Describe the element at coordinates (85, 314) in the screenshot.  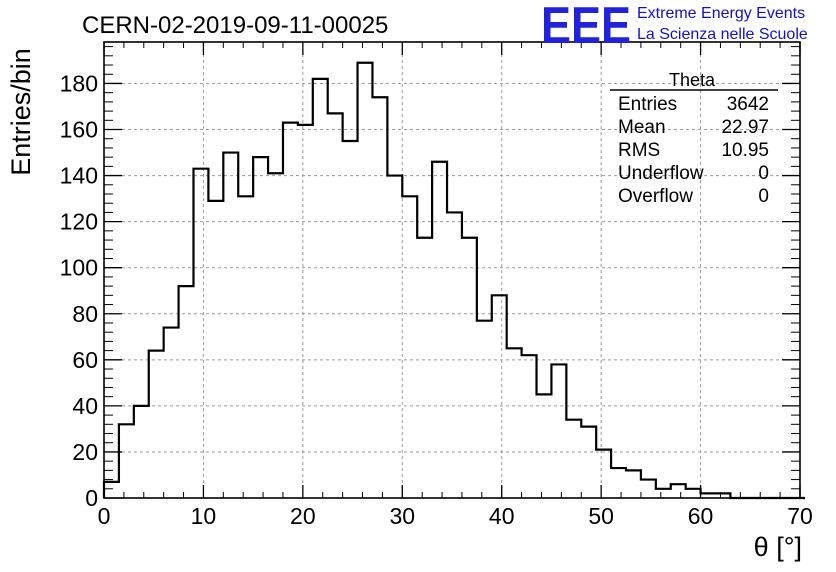
I see `y-tick-label: 80` at that location.